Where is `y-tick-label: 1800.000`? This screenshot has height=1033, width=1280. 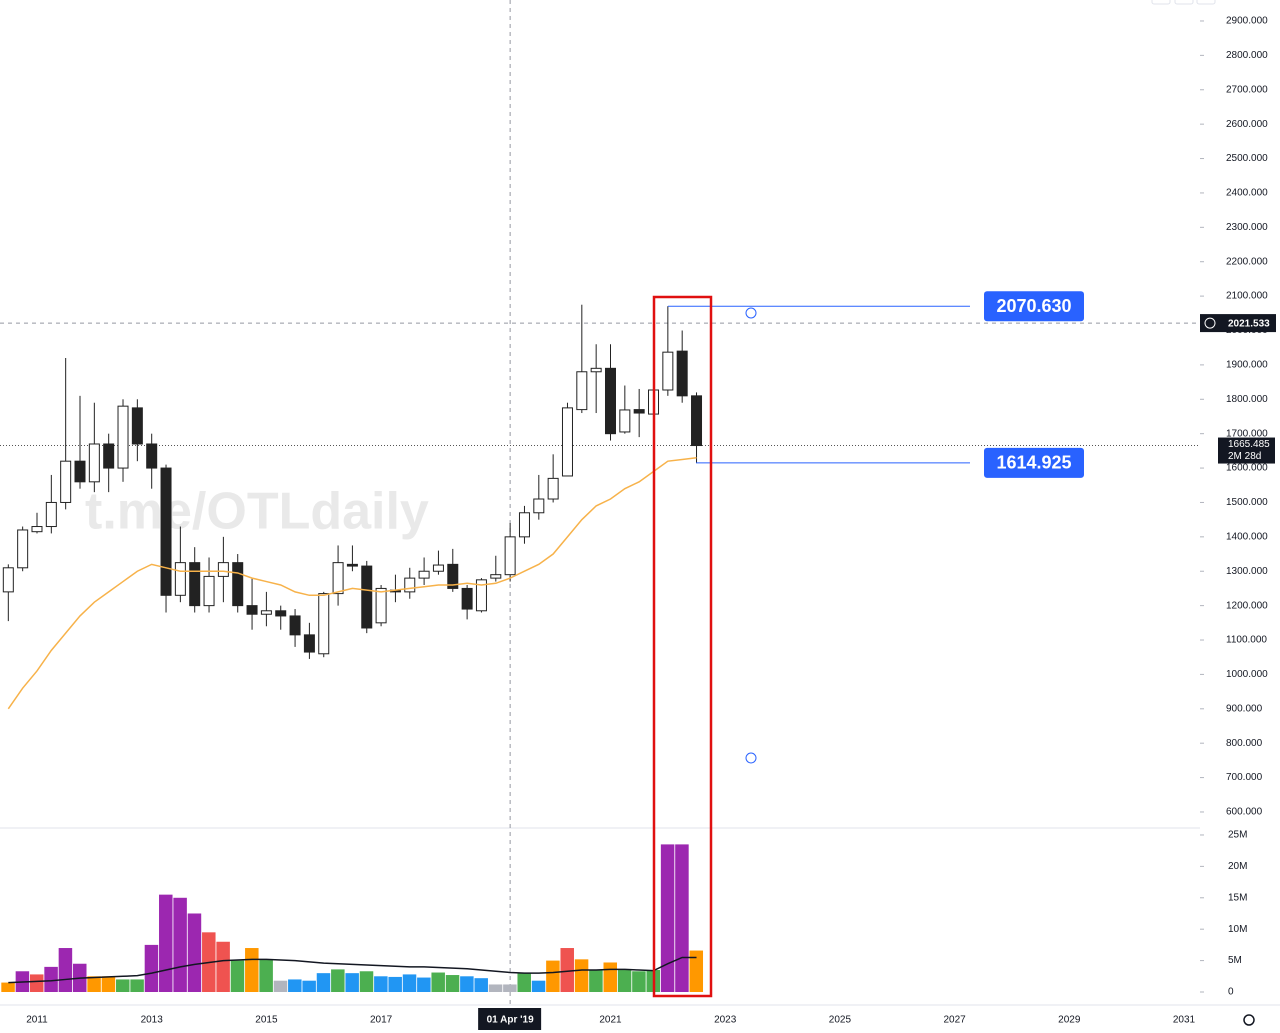 y-tick-label: 1800.000 is located at coordinates (1247, 399).